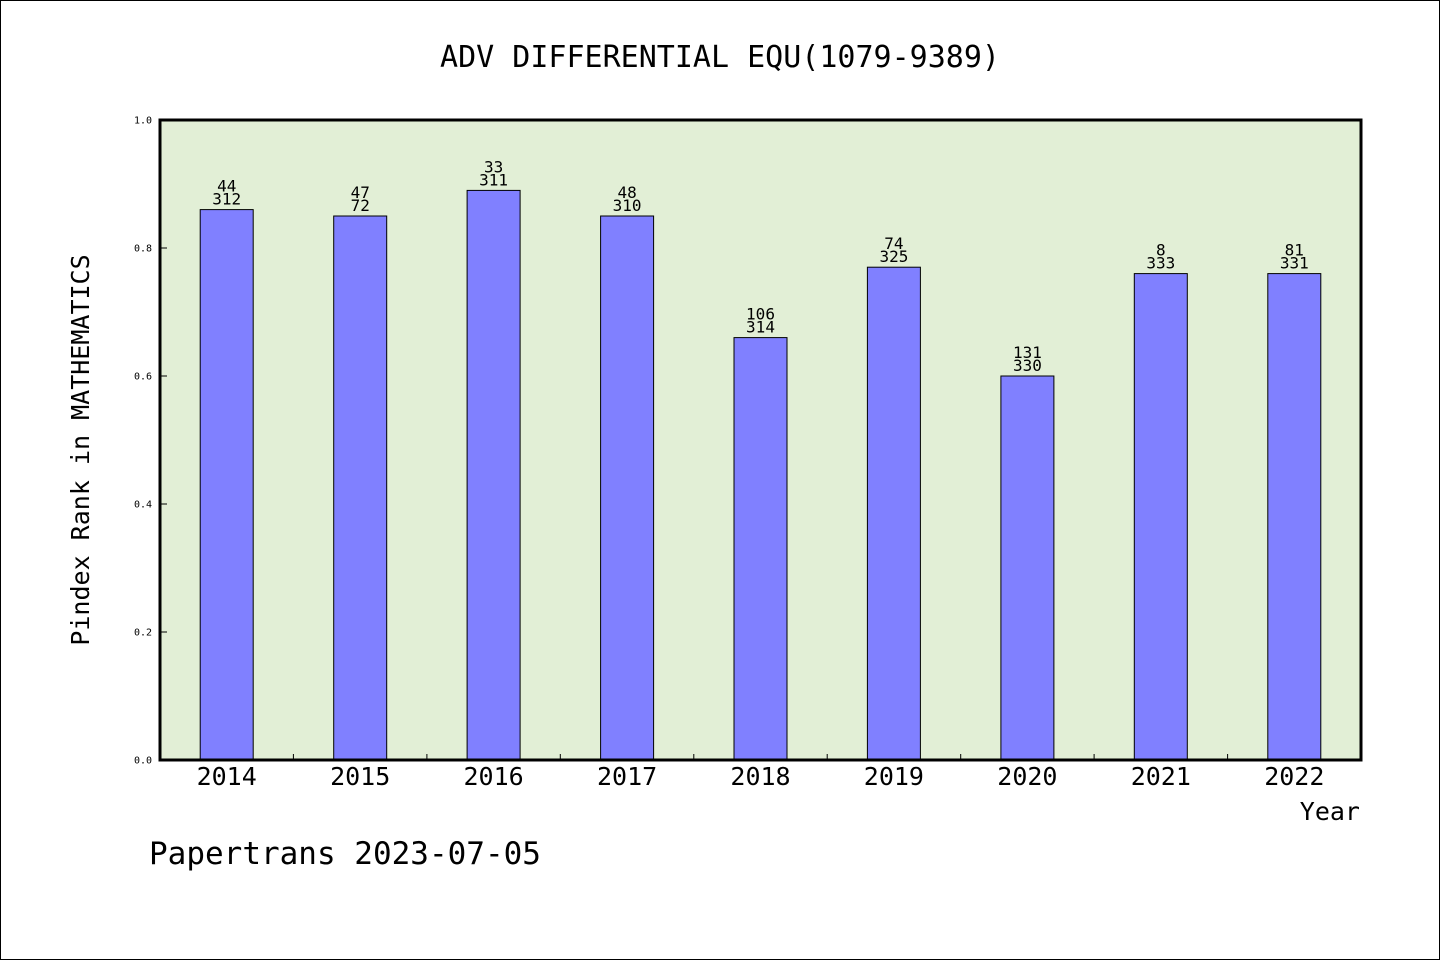 This screenshot has height=960, width=1440. What do you see at coordinates (360, 776) in the screenshot?
I see `x-tick-label-2015: 2015` at bounding box center [360, 776].